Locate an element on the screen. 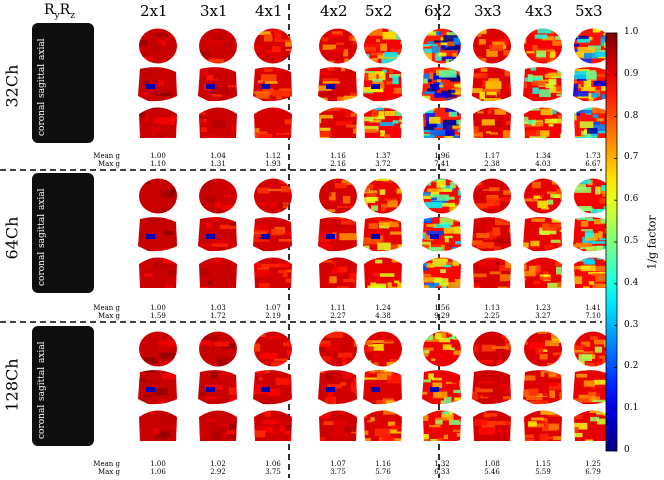 The image size is (664, 480). colorbar-tick-label: 1.0 is located at coordinates (631, 32).